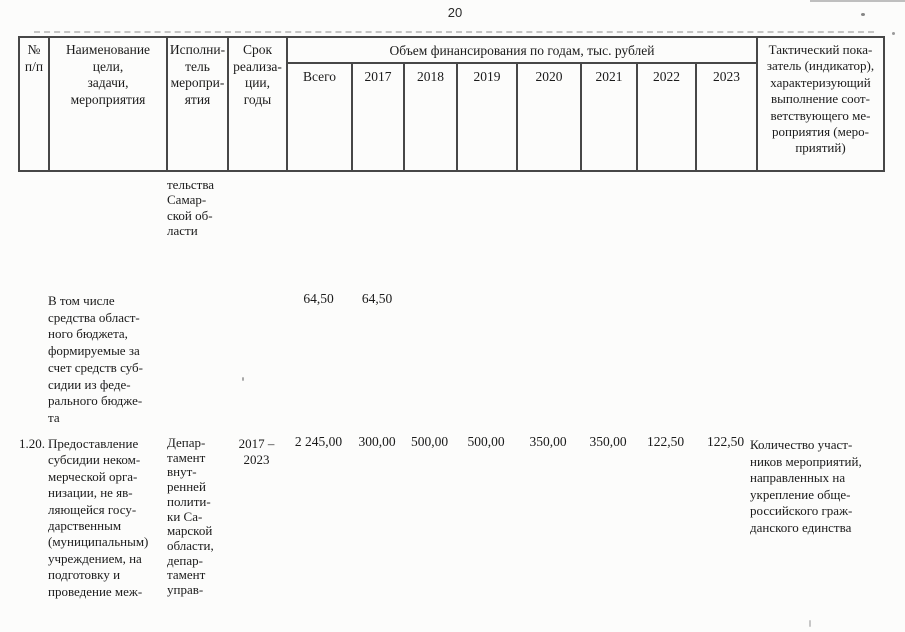  I want to click on row-1-20-value-2019: 500,00, so click(486, 441).